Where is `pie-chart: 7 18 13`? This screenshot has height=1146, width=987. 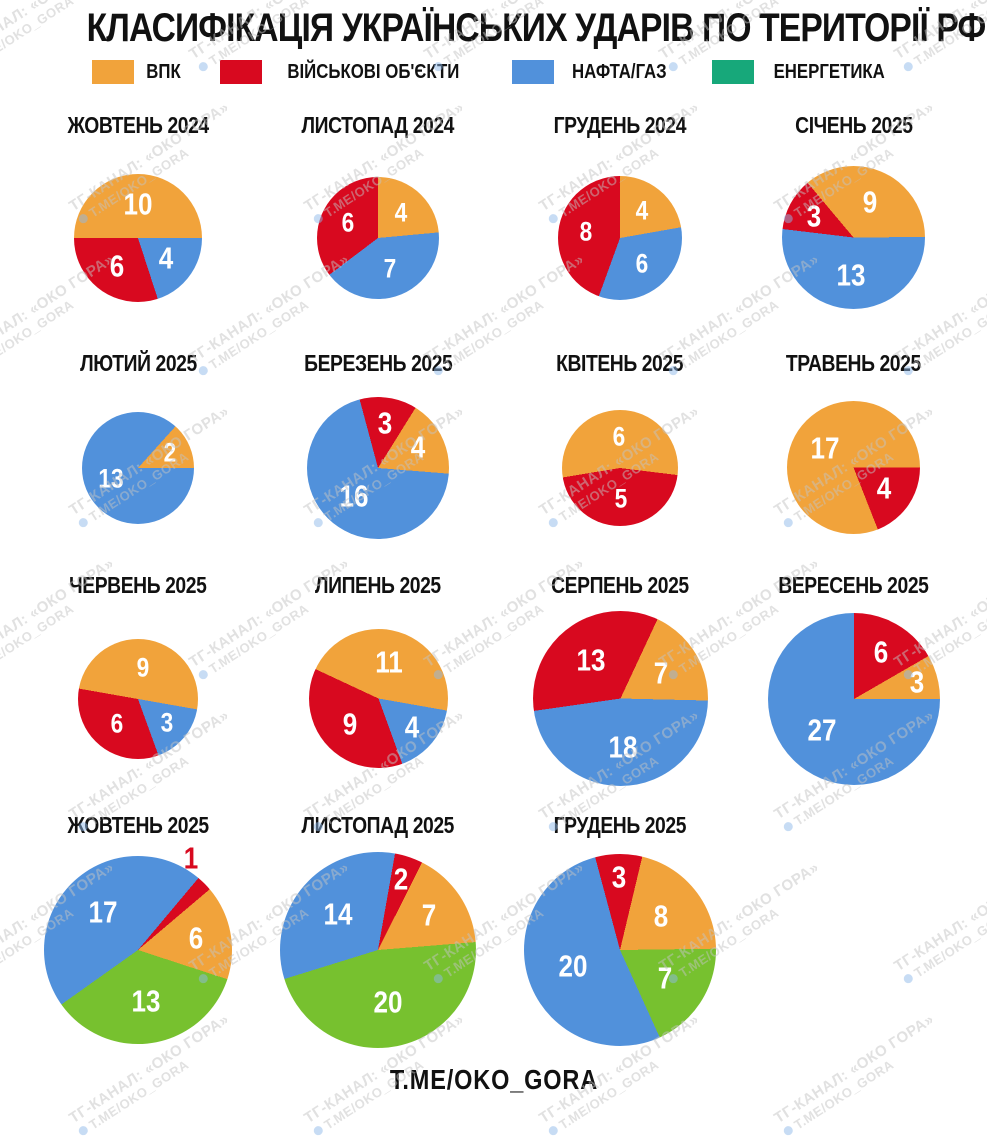 pie-chart: 7 18 13 is located at coordinates (620, 698).